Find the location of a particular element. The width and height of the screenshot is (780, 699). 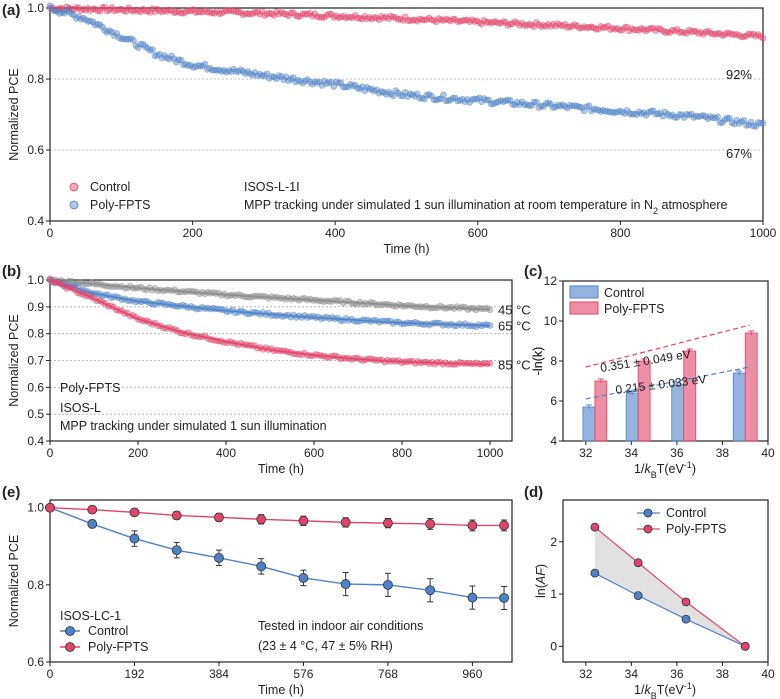

x-tick-label: 600 is located at coordinates (478, 233).